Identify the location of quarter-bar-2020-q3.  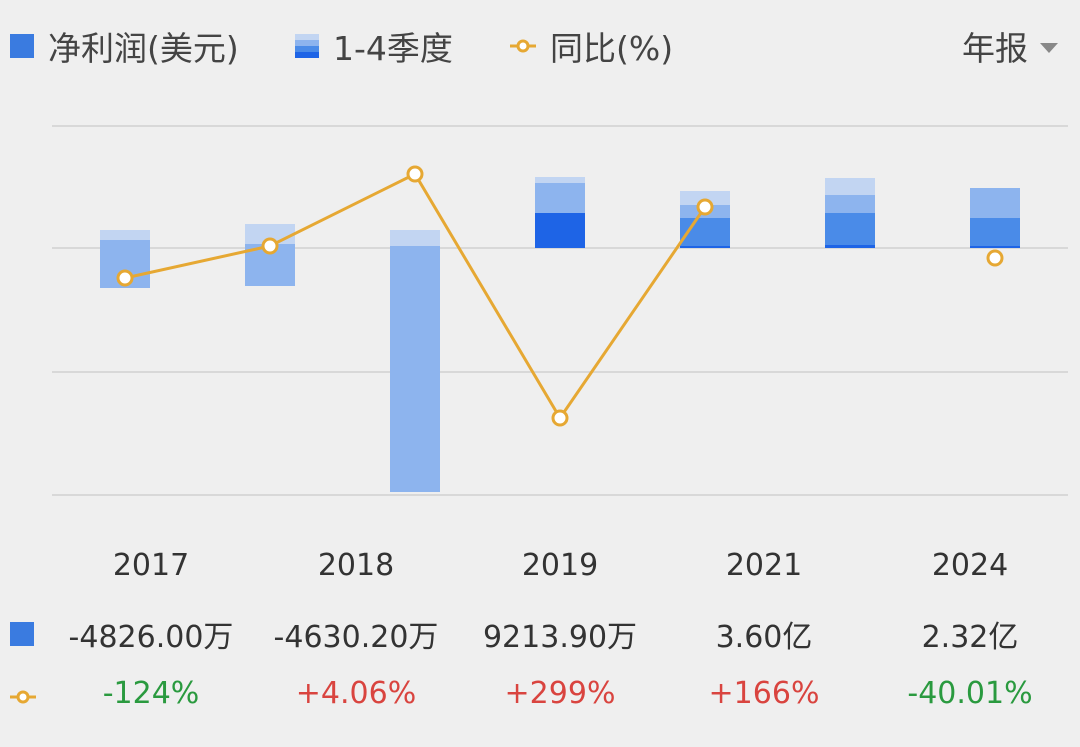
(560, 198).